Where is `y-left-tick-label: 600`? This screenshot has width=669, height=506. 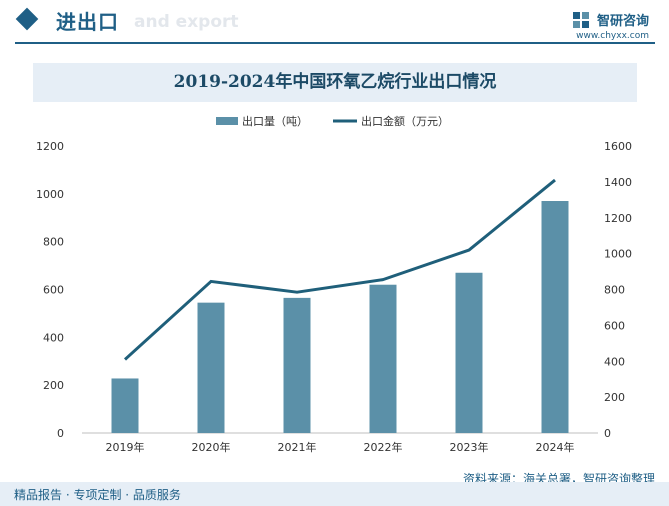 y-left-tick-label: 600 is located at coordinates (53, 290).